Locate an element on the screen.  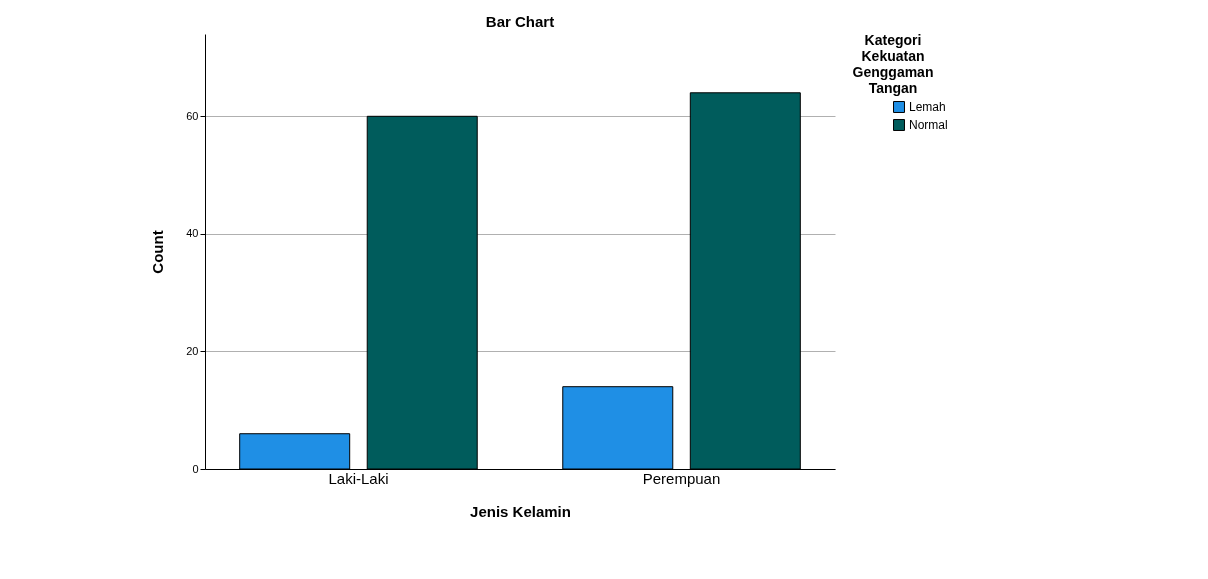
y-tick-label: 0 is located at coordinates (195, 468).